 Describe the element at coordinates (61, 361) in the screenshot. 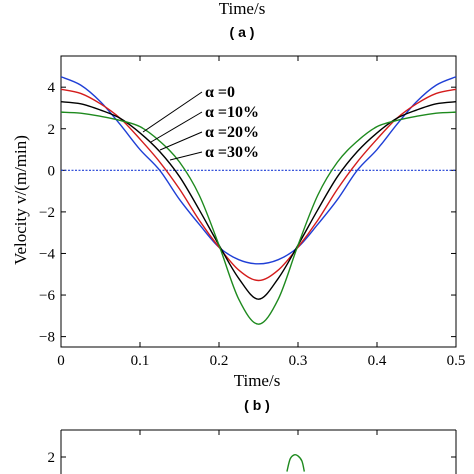

I see `x-tick-label: 0` at that location.